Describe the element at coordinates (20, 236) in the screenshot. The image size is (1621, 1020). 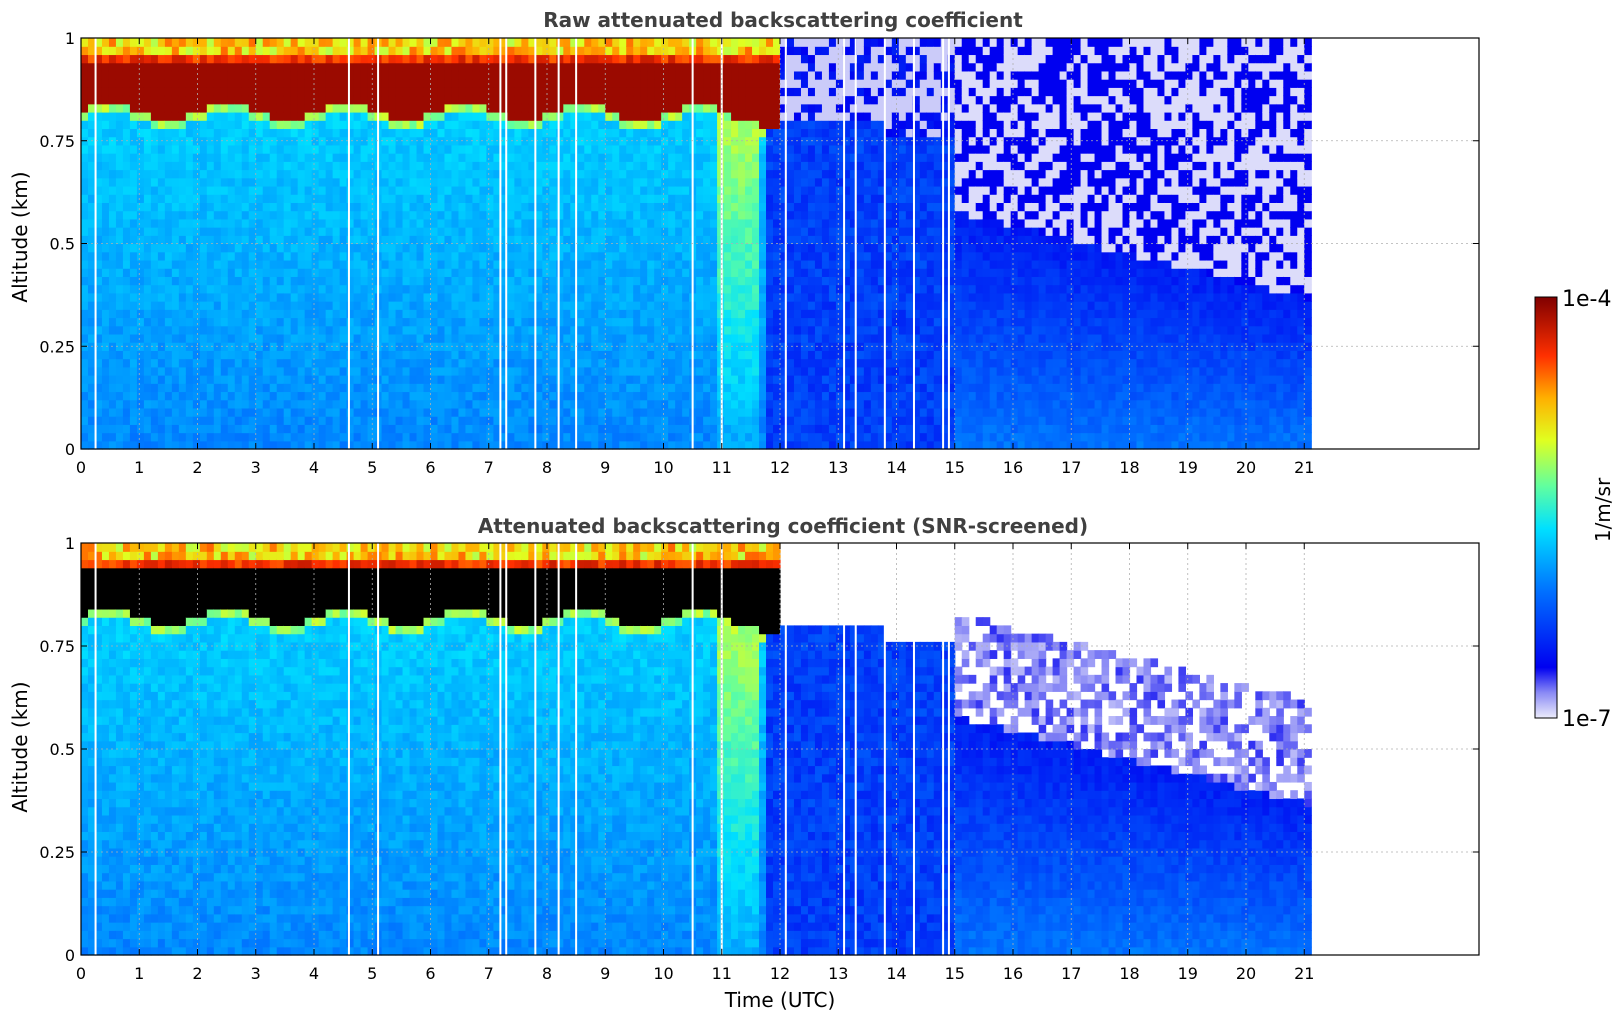
I see `y-axis-label: Altitude (km)` at that location.